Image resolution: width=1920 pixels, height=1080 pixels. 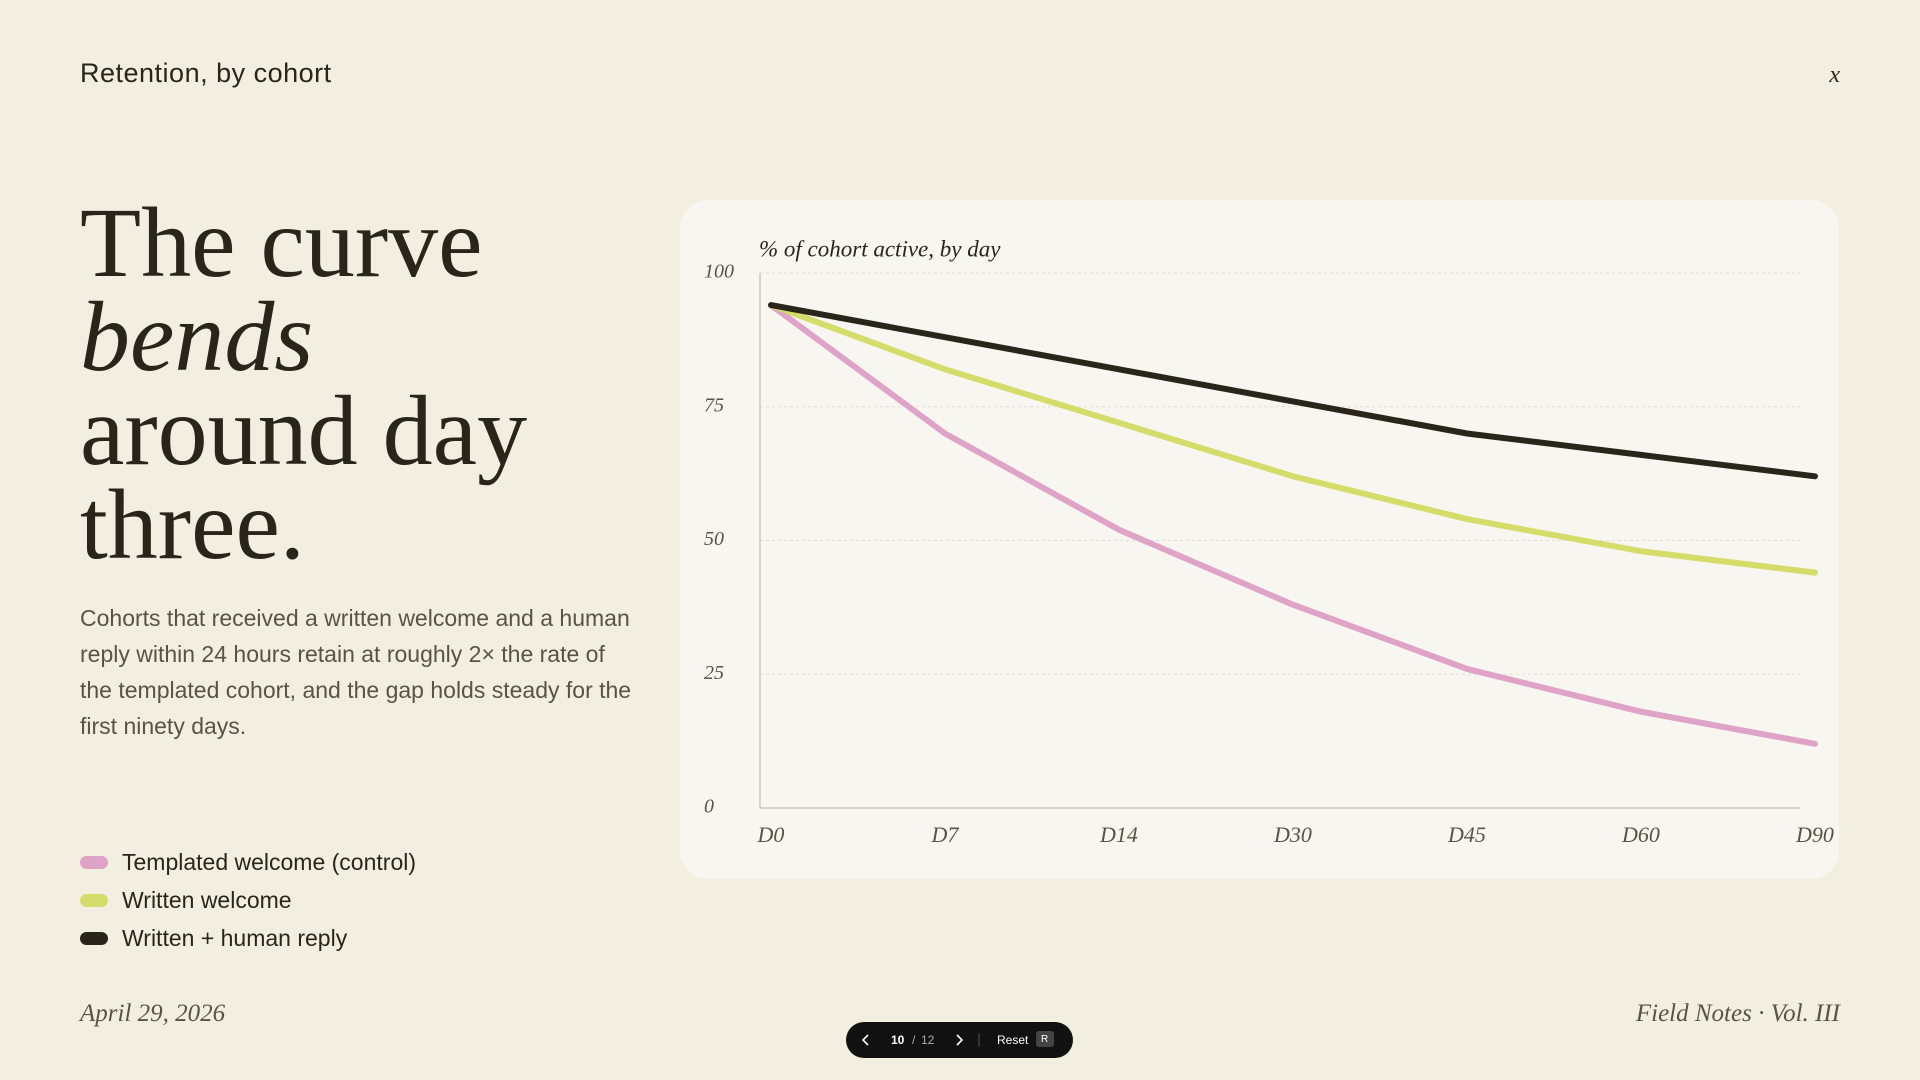 What do you see at coordinates (714, 539) in the screenshot?
I see `y-tick-label: 50` at bounding box center [714, 539].